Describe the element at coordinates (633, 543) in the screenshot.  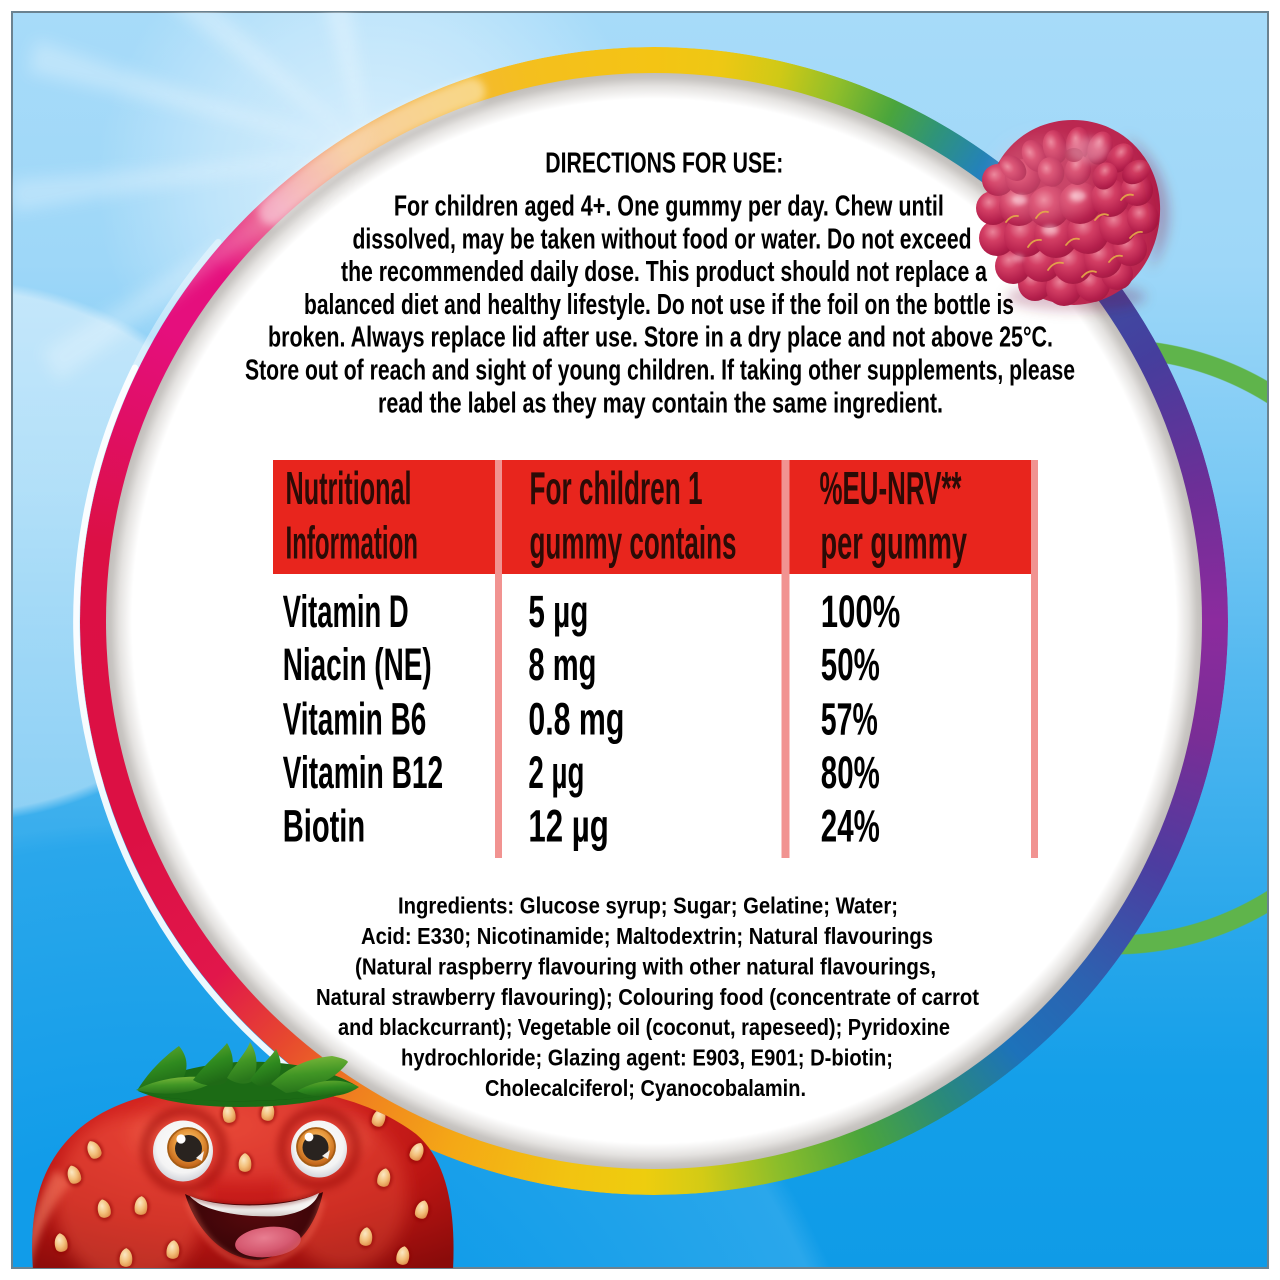
I see `svg-text: gummy contains` at that location.